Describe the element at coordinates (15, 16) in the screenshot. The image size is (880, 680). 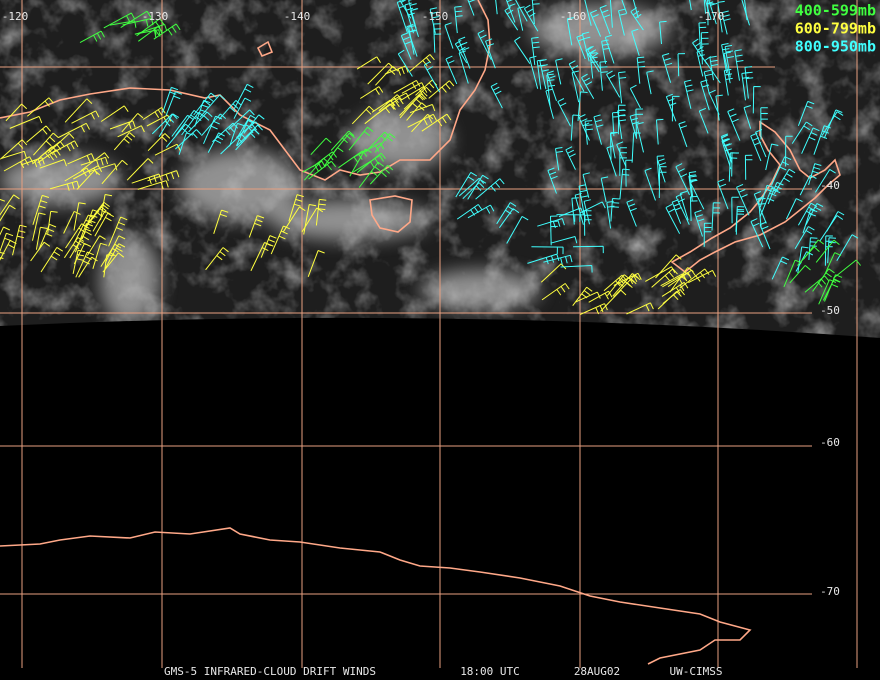
I see `longitude-label: -120` at that location.